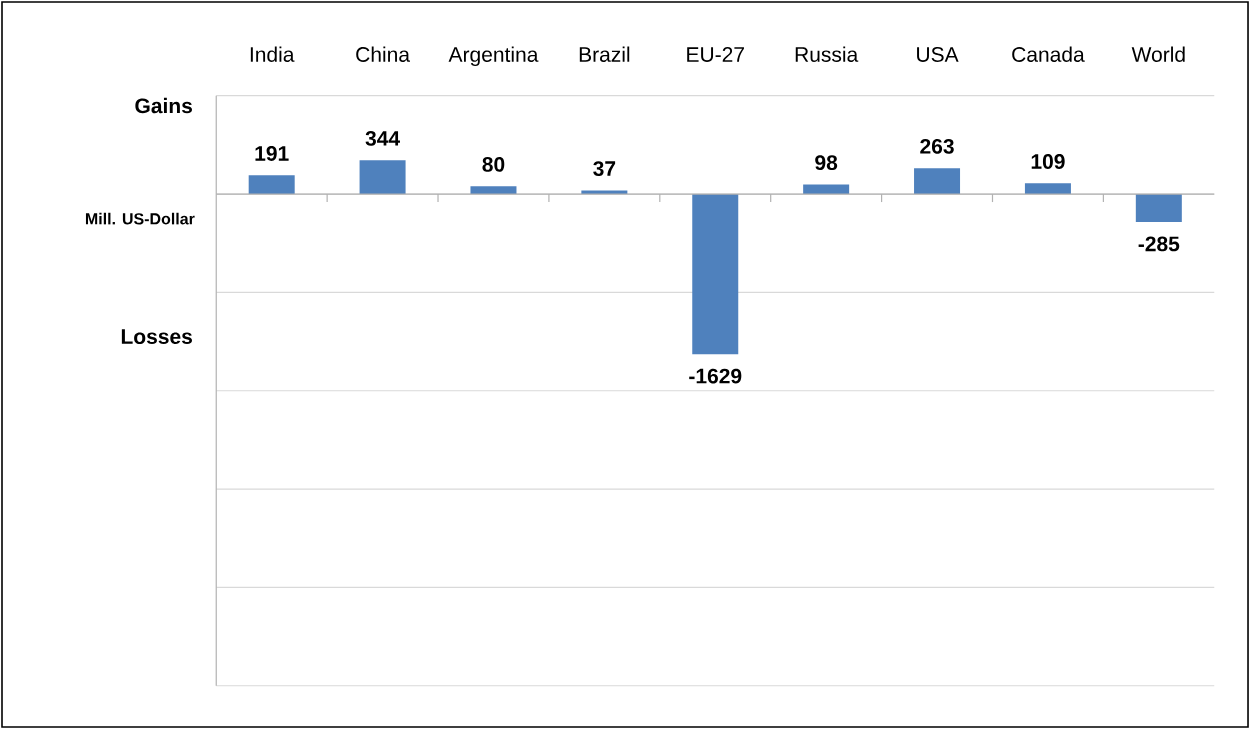  What do you see at coordinates (604, 54) in the screenshot?
I see `x-tick-label: Brazil` at bounding box center [604, 54].